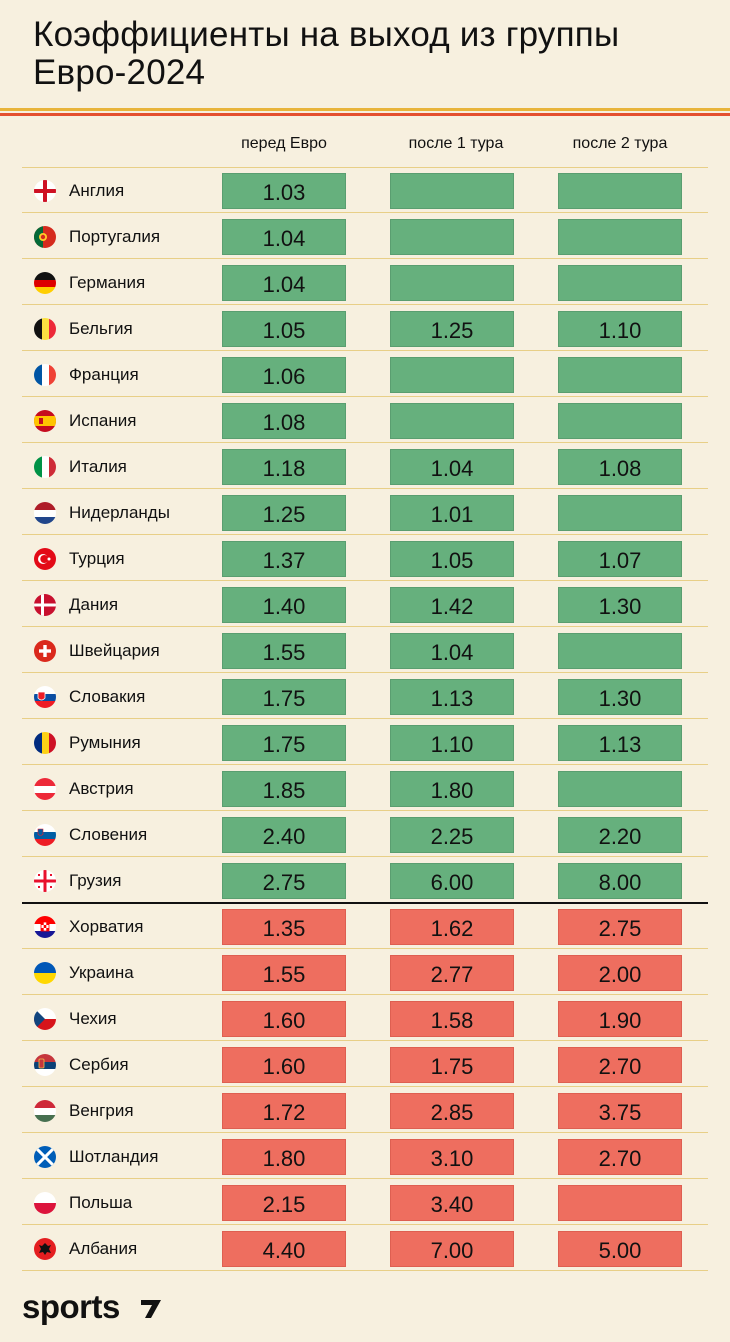  What do you see at coordinates (151, 1309) in the screenshot?
I see `brand-mark-icon` at bounding box center [151, 1309].